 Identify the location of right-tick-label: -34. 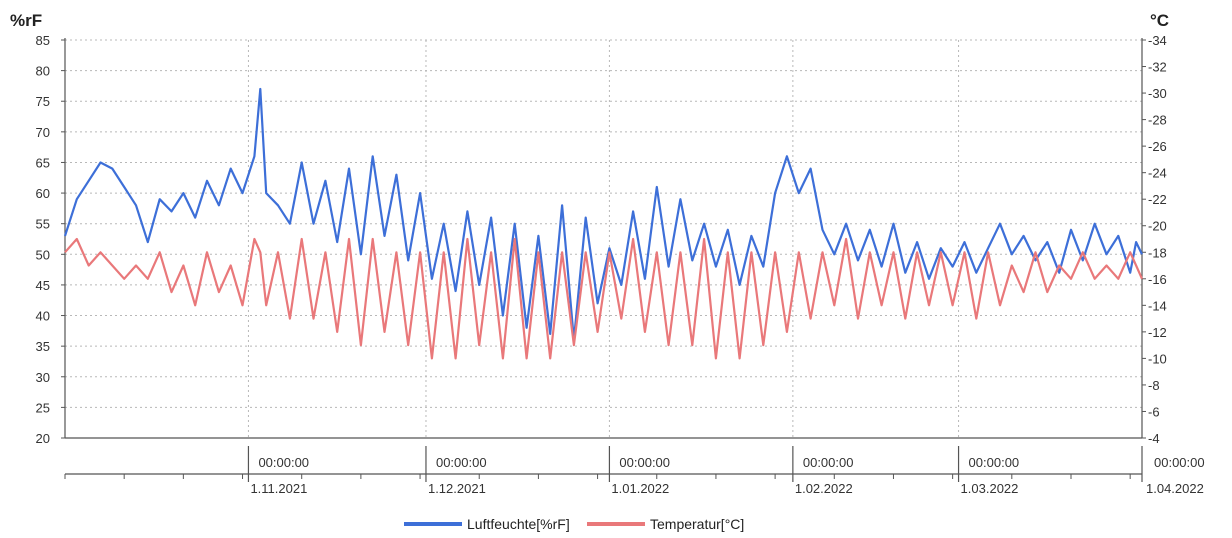
(1157, 40).